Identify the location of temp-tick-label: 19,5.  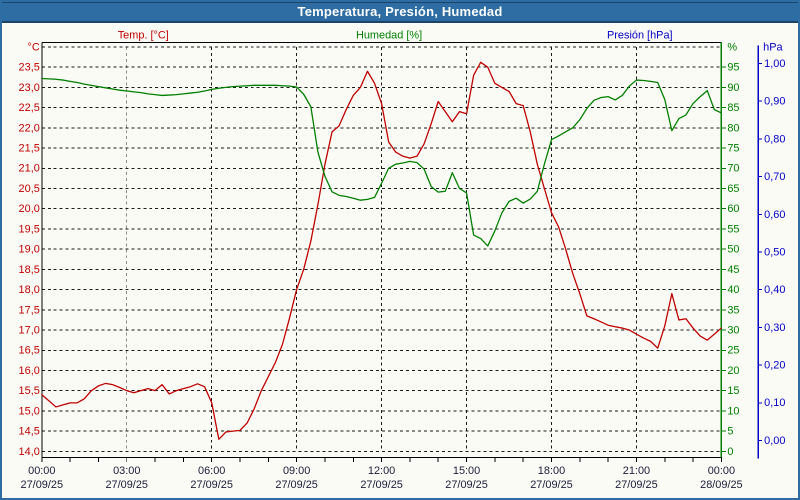
(29, 229).